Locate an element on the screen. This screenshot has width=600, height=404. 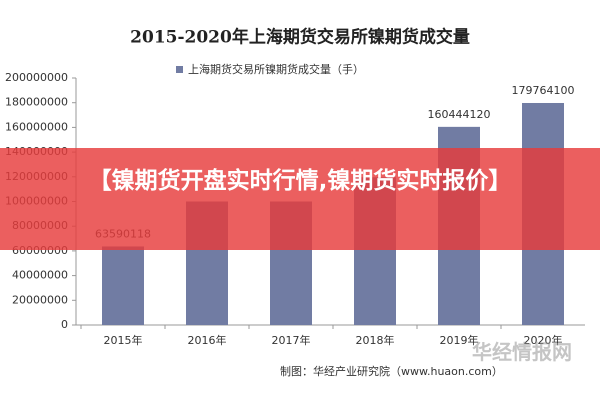
x-tick-label: 2016年 is located at coordinates (207, 340).